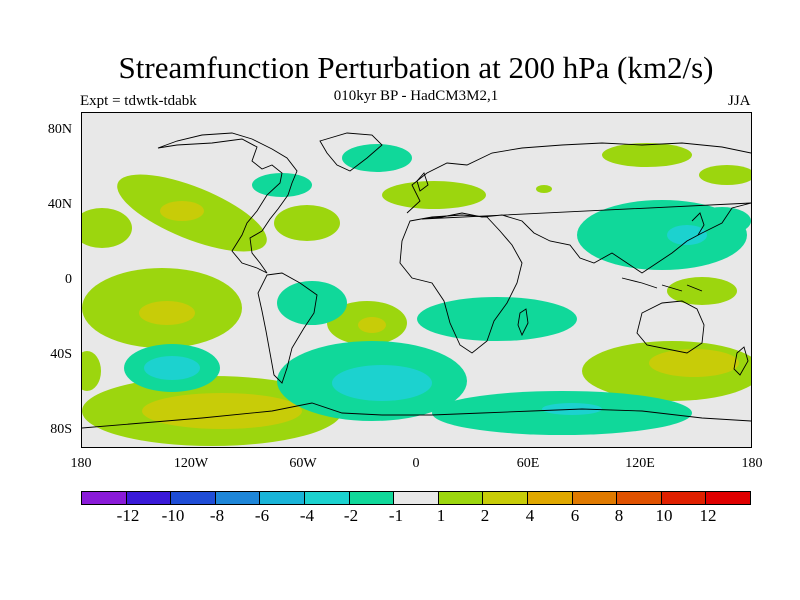 Image resolution: width=800 pixels, height=600 pixels. I want to click on colorbar-label: 8, so click(619, 515).